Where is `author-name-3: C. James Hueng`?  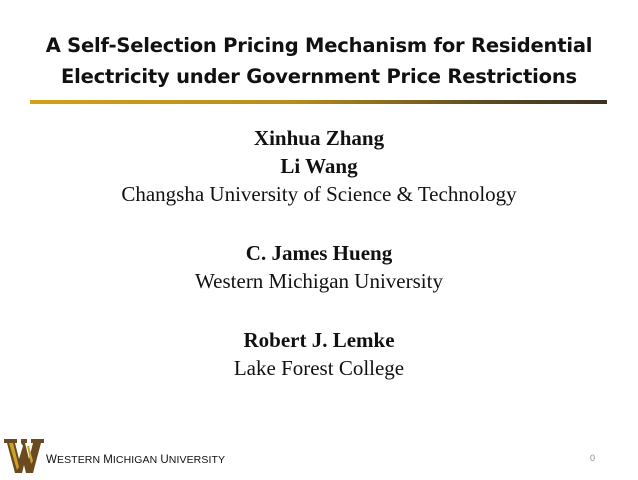
author-name-3: C. James Hueng is located at coordinates (319, 253).